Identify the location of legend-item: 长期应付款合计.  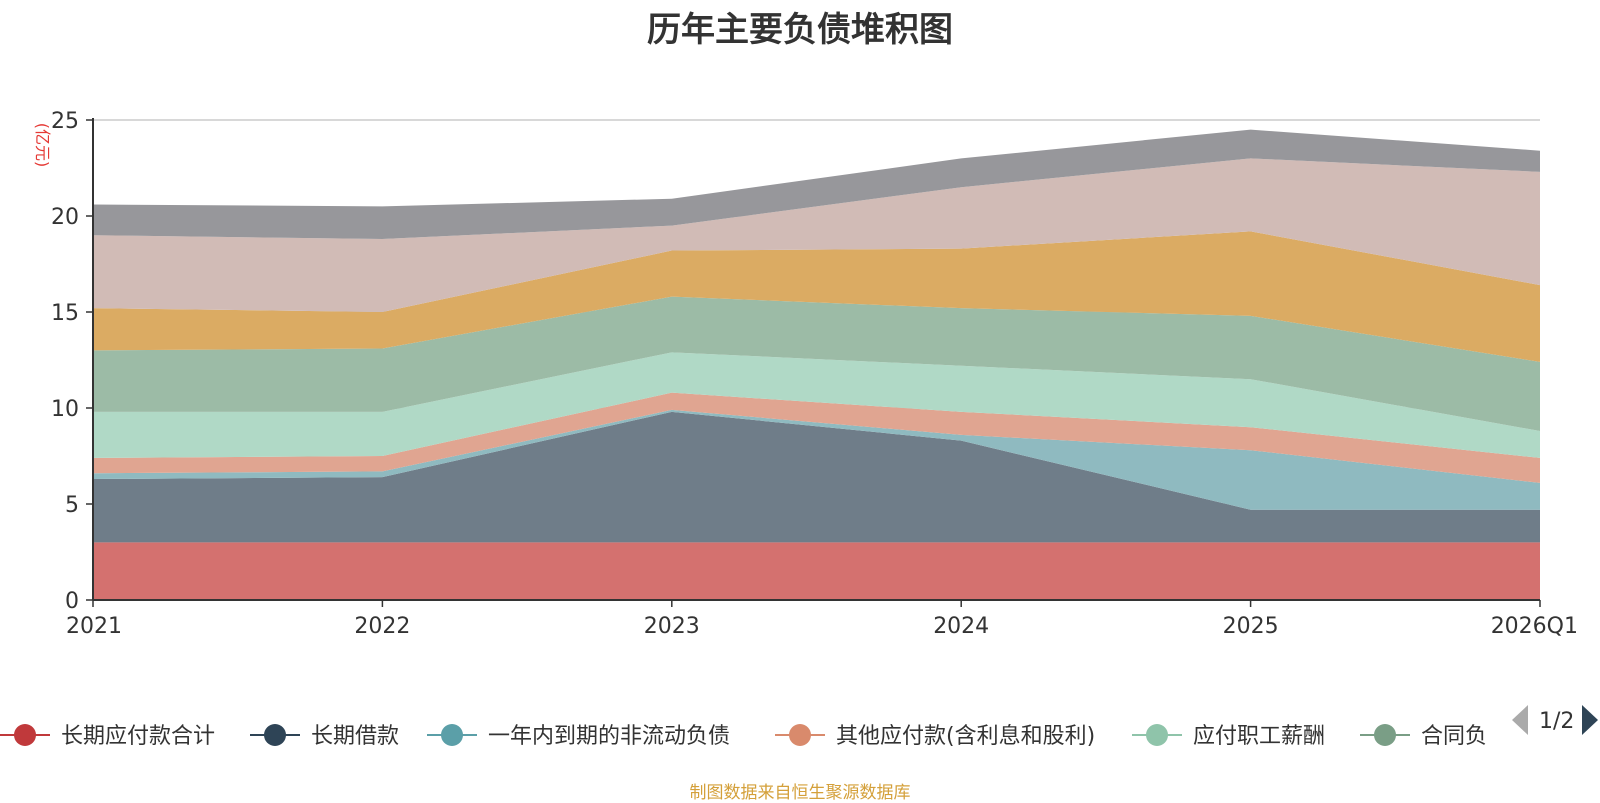
(107, 736).